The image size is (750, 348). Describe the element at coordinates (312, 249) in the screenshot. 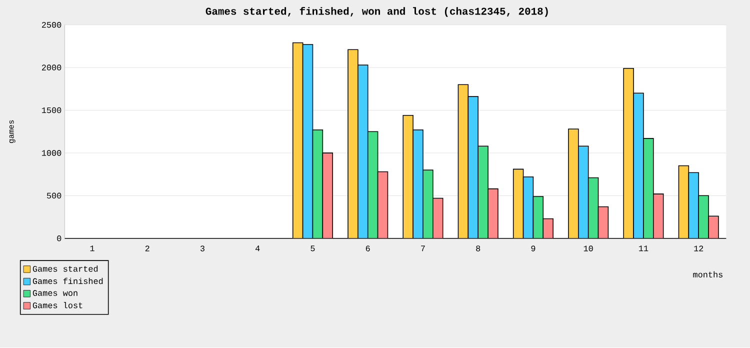

I see `x-tick-label: 5` at that location.